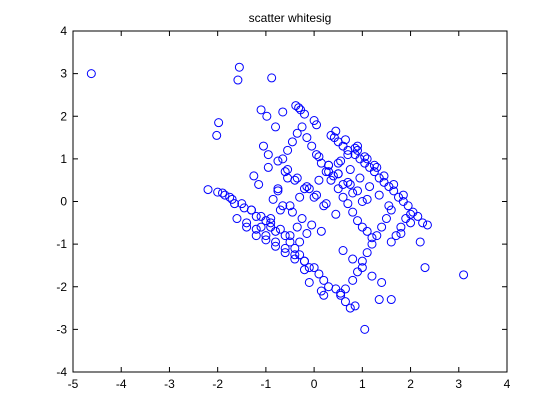  What do you see at coordinates (63, 202) in the screenshot?
I see `y-tick-label: 0` at bounding box center [63, 202].